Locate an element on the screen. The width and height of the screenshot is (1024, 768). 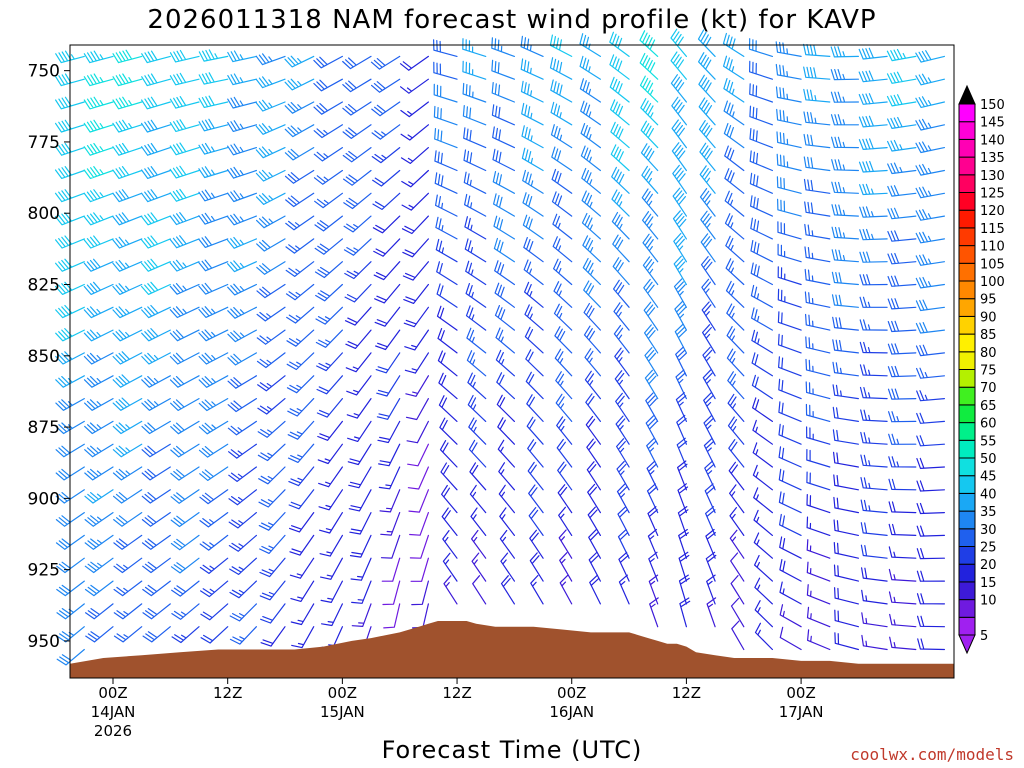
colorbar-label: 105 is located at coordinates (992, 264).